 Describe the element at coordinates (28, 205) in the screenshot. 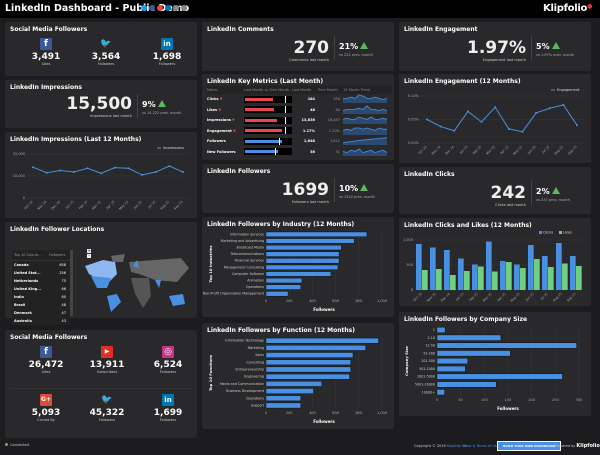

I see `x-tick-label: Oct 14` at that location.